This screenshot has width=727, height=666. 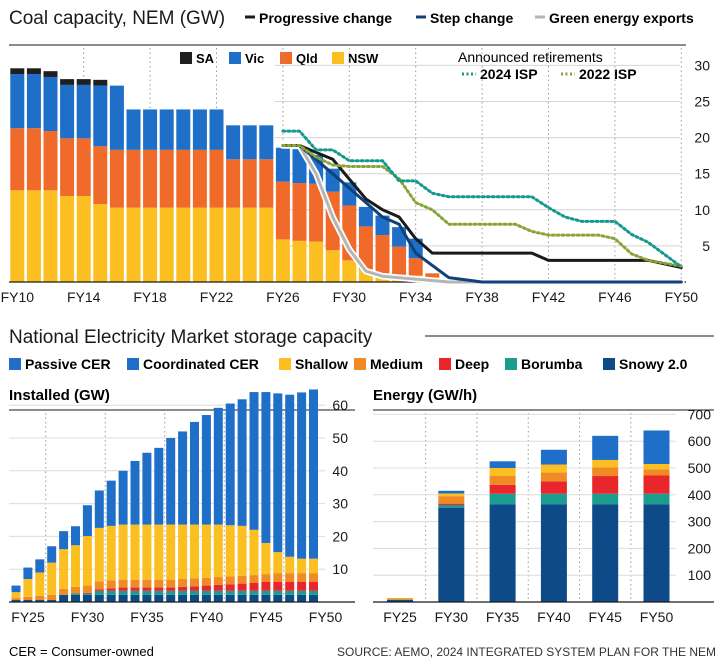 I want to click on legend-label-passive-cer: Passive CER, so click(x=68, y=364).